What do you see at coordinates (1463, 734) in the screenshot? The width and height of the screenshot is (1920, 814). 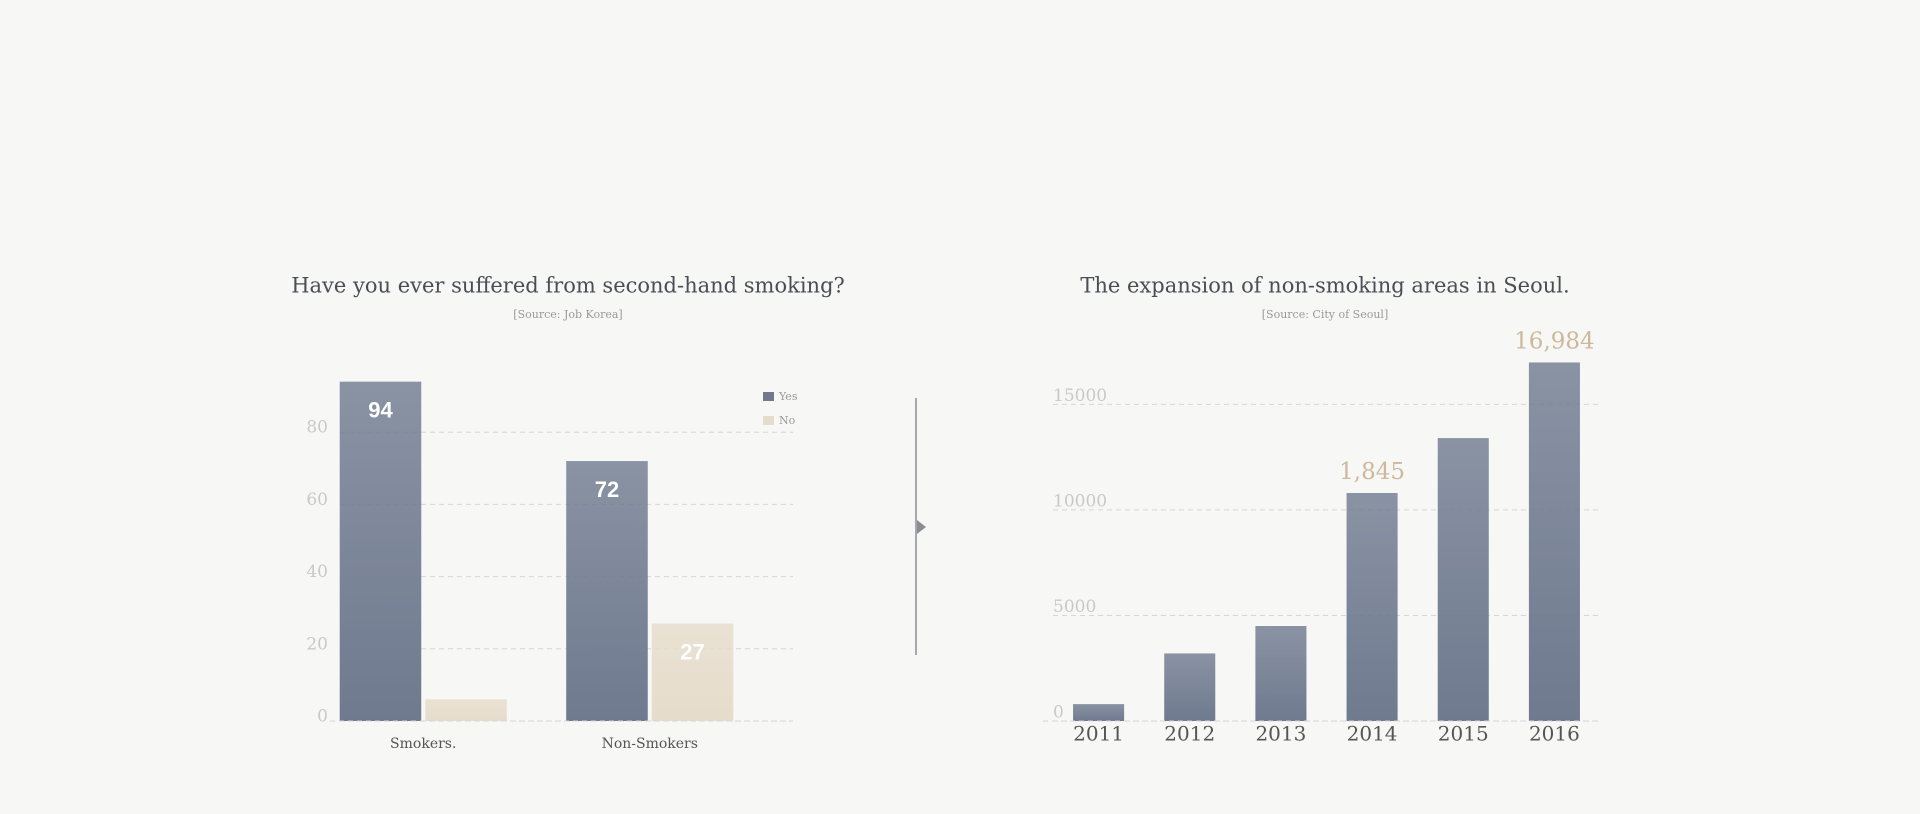 I see `x-tick-label: 2015` at bounding box center [1463, 734].